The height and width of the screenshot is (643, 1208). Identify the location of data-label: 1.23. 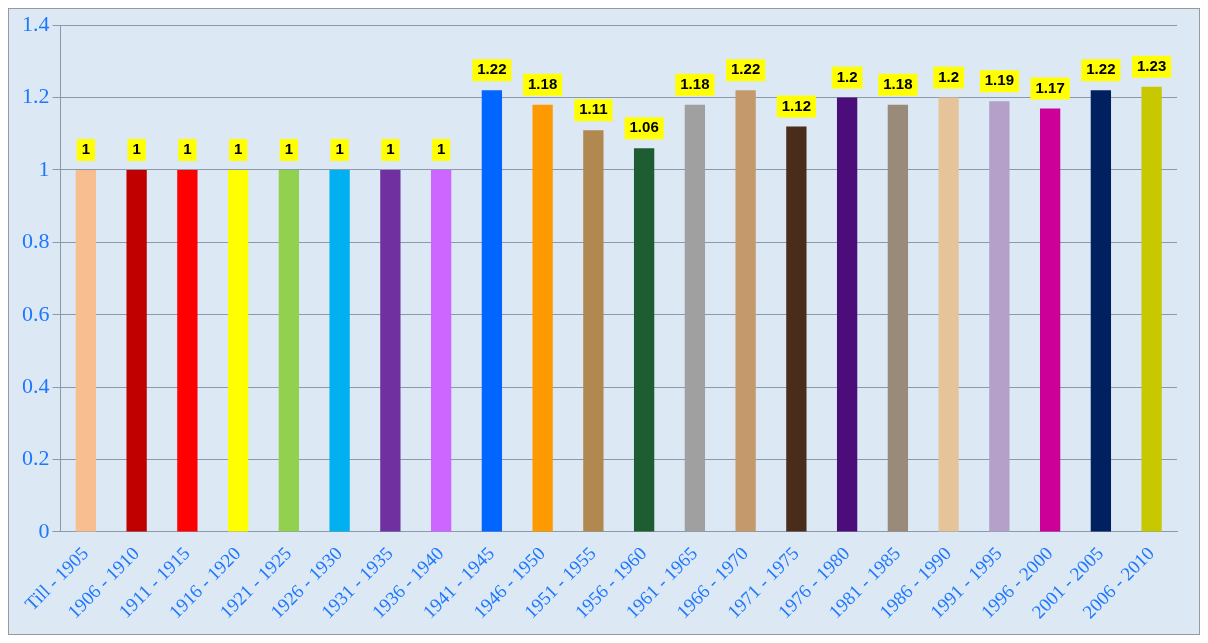
(1152, 65).